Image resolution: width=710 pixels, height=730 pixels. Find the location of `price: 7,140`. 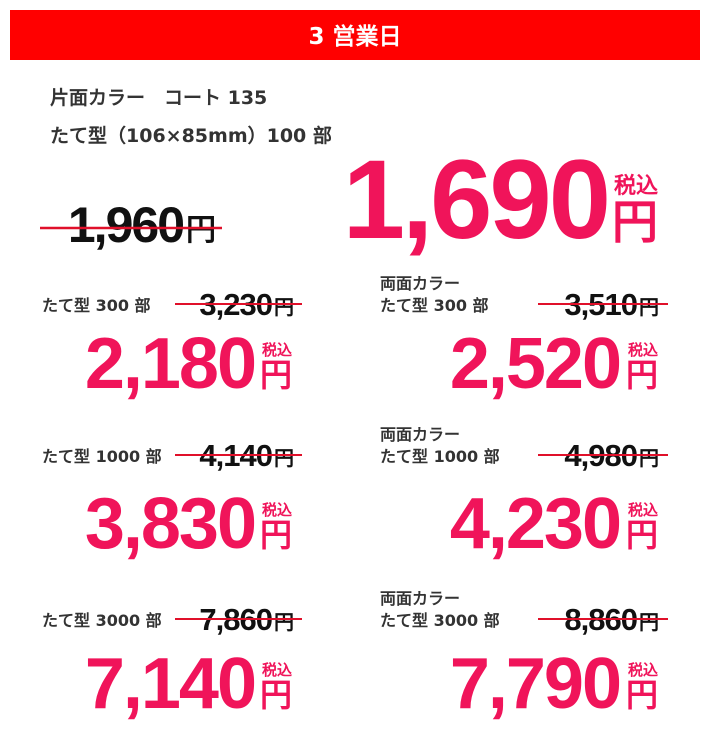

price: 7,140 is located at coordinates (170, 684).